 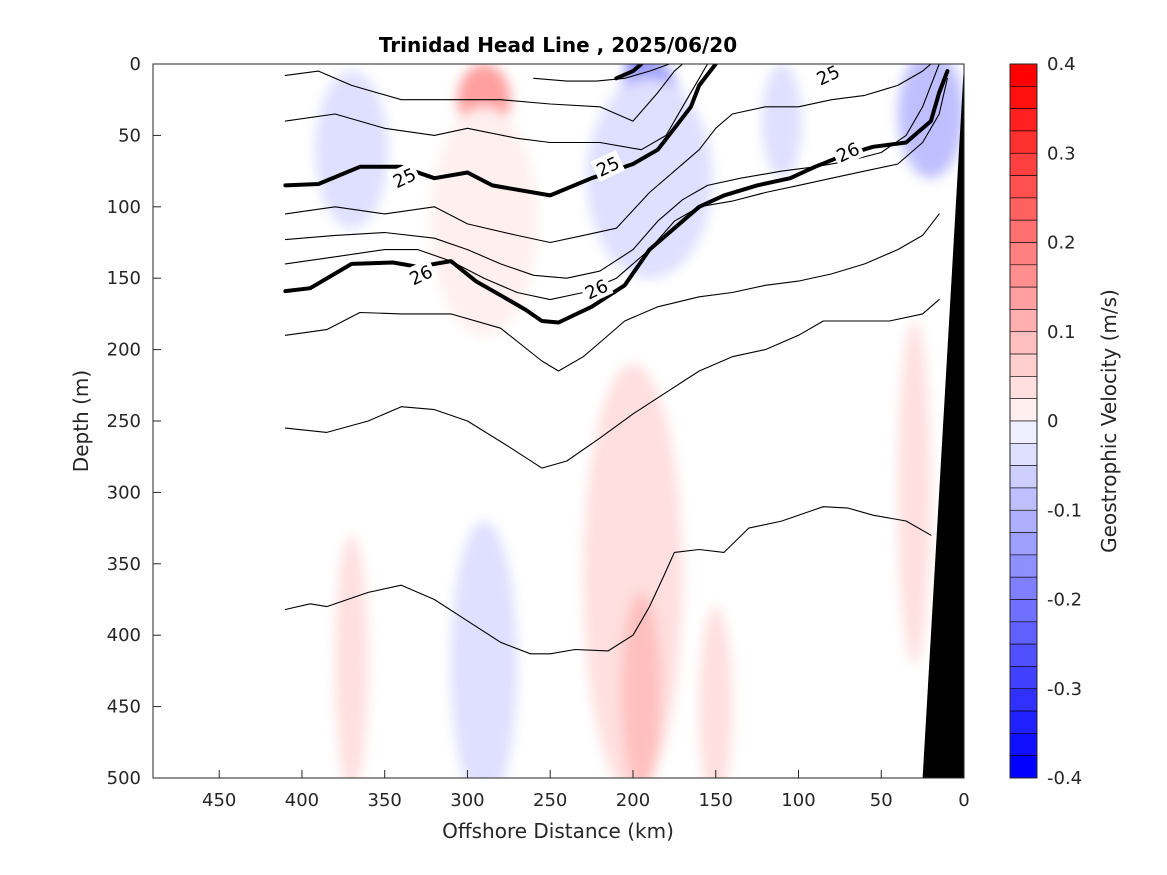 I want to click on y-tick-label-7: 350, so click(x=124, y=564).